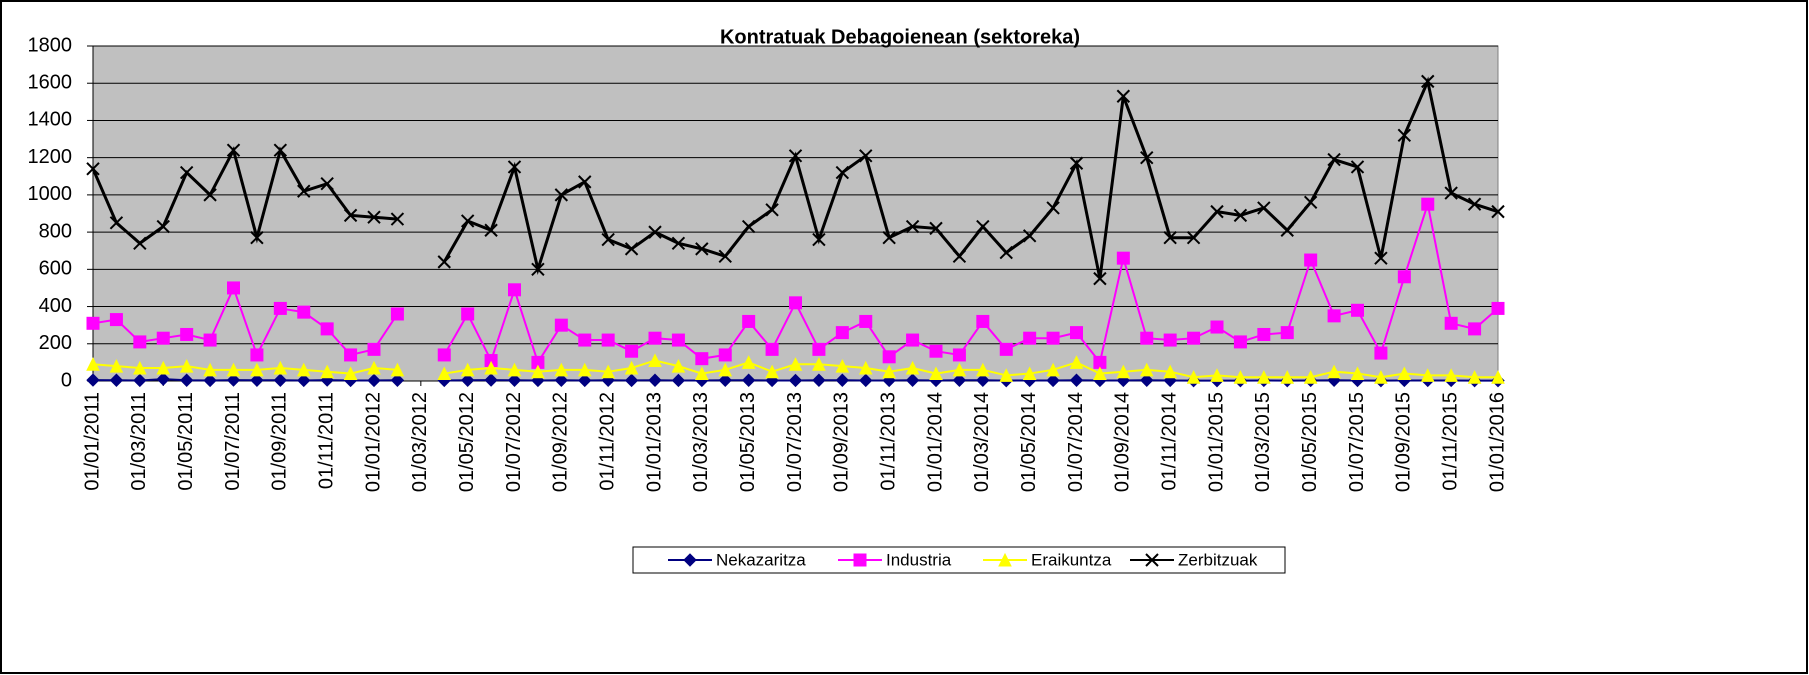 The height and width of the screenshot is (675, 1809). Describe the element at coordinates (50, 83) in the screenshot. I see `y-tick-label: 1600` at that location.